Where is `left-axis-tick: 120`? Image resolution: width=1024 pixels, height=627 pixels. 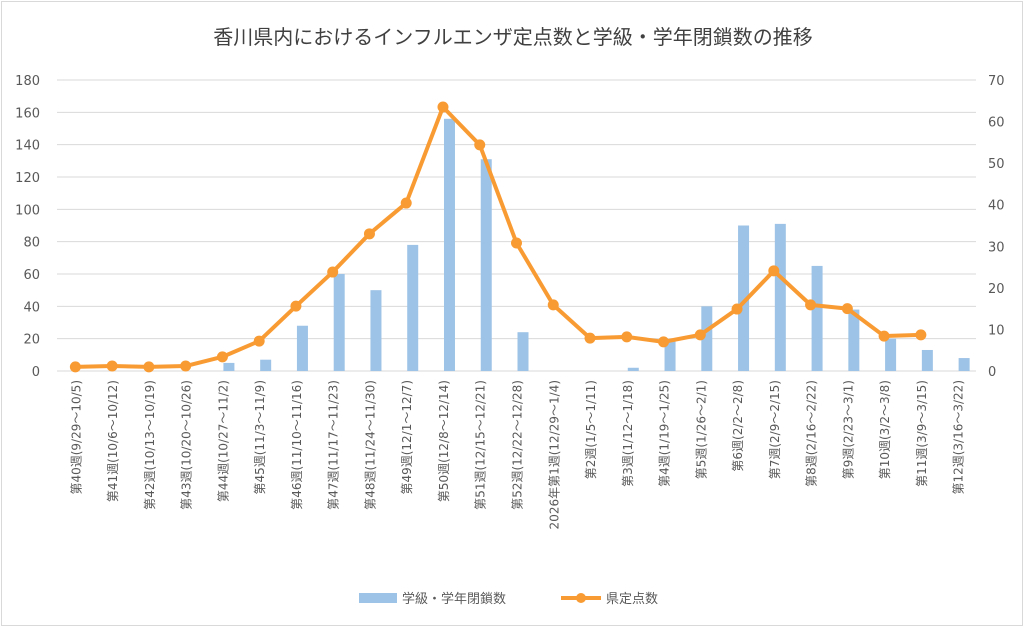
left-axis-tick: 120 is located at coordinates (27, 178).